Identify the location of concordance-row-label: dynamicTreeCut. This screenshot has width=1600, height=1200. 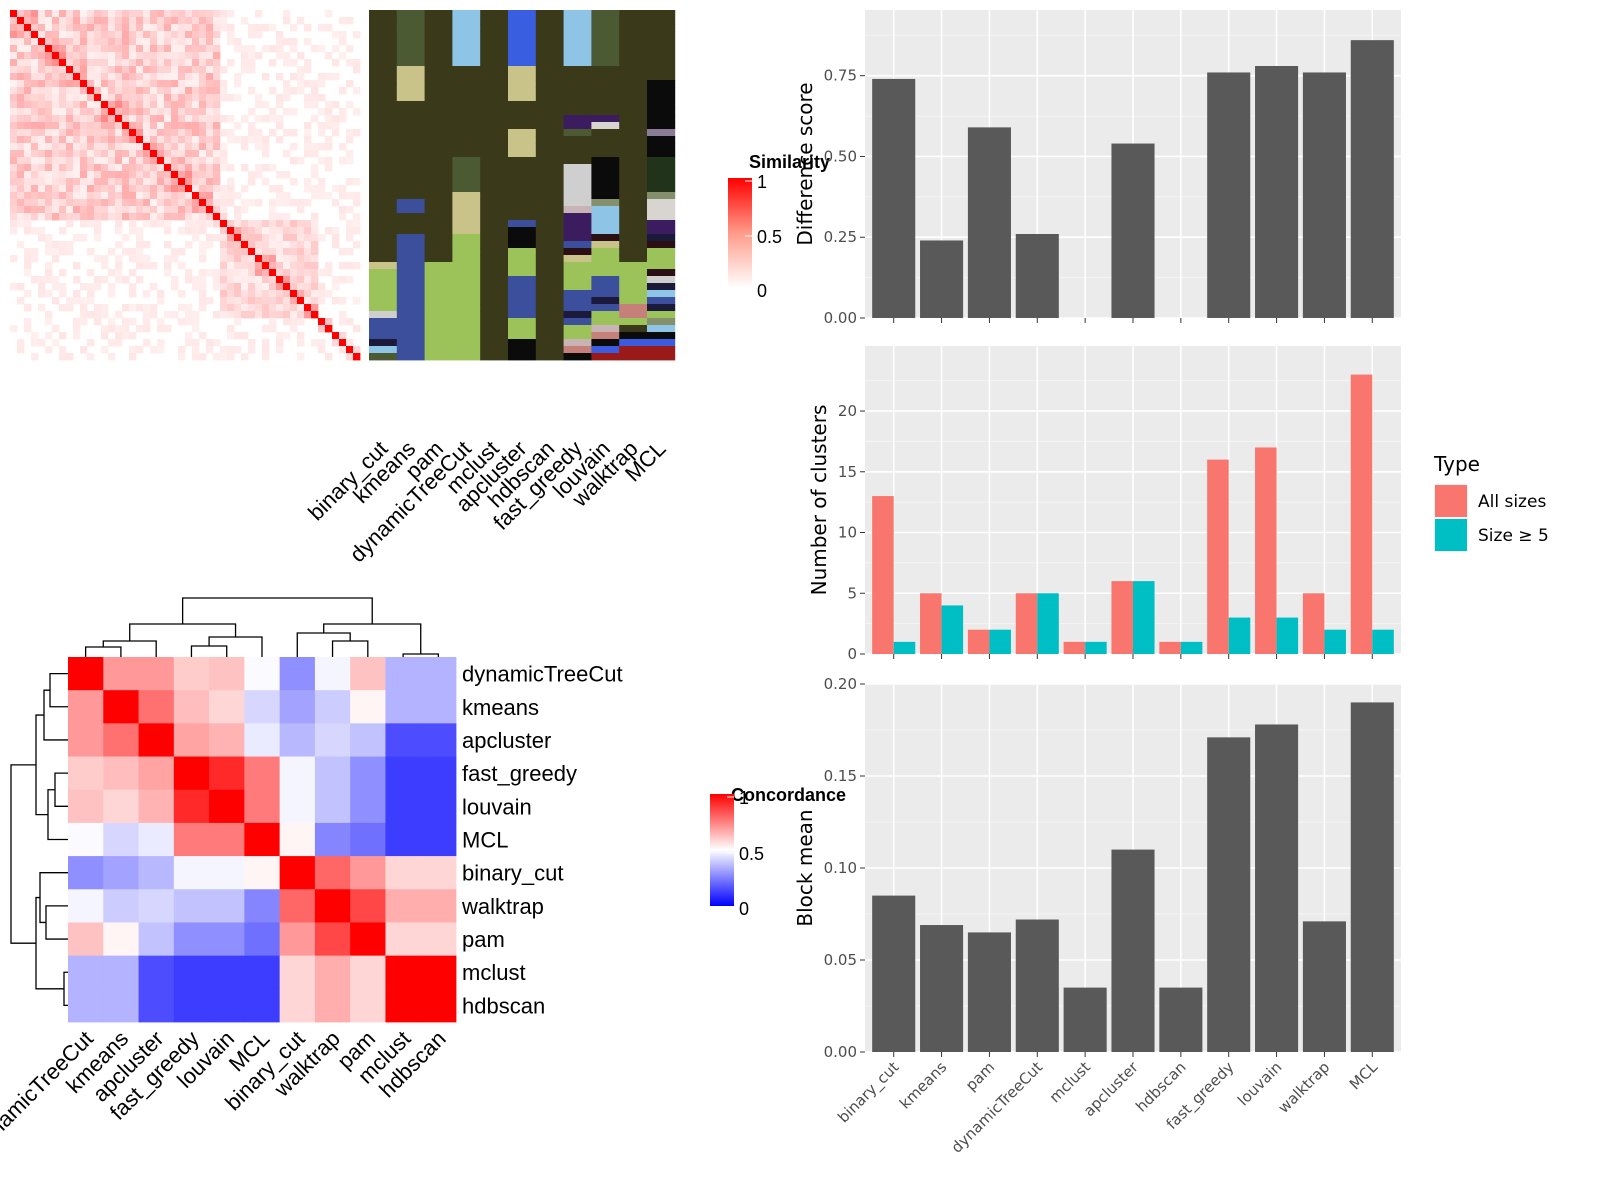
(542, 674).